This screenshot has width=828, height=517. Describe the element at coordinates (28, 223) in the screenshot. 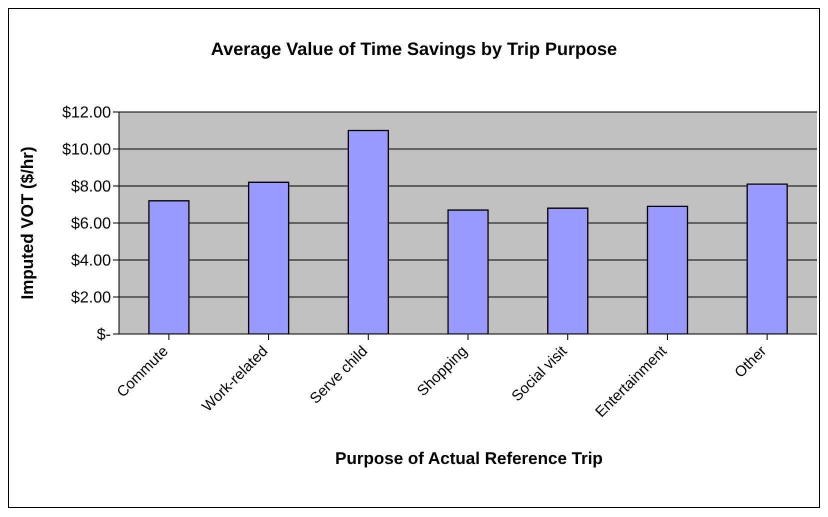

I see `y-axis-title: Imputed VOT ($/hr)` at that location.